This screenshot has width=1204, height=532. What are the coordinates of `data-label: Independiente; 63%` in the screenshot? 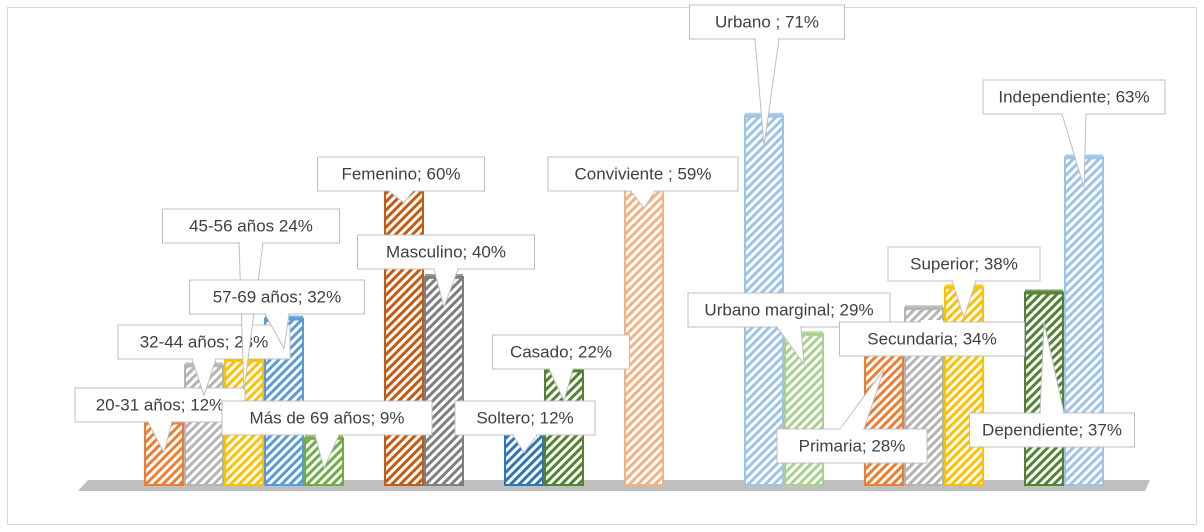 It's located at (1073, 96).